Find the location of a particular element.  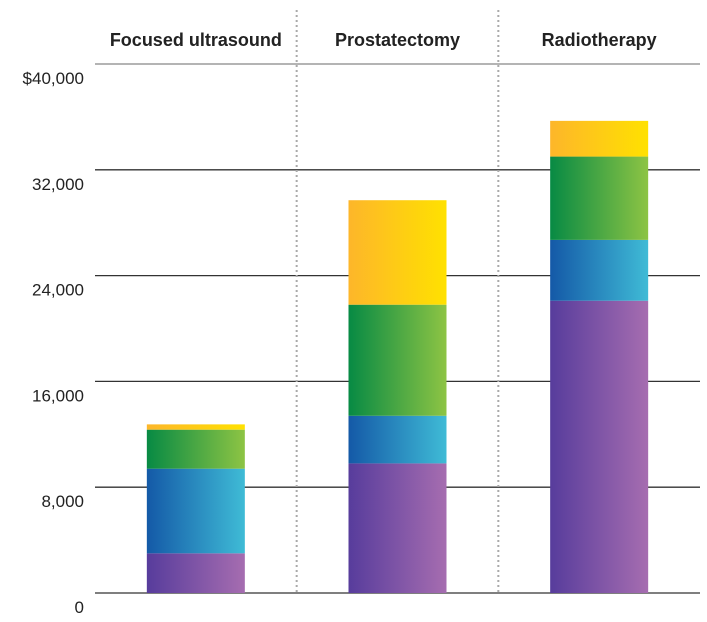

y-tick-label: 16,000 is located at coordinates (58, 395).